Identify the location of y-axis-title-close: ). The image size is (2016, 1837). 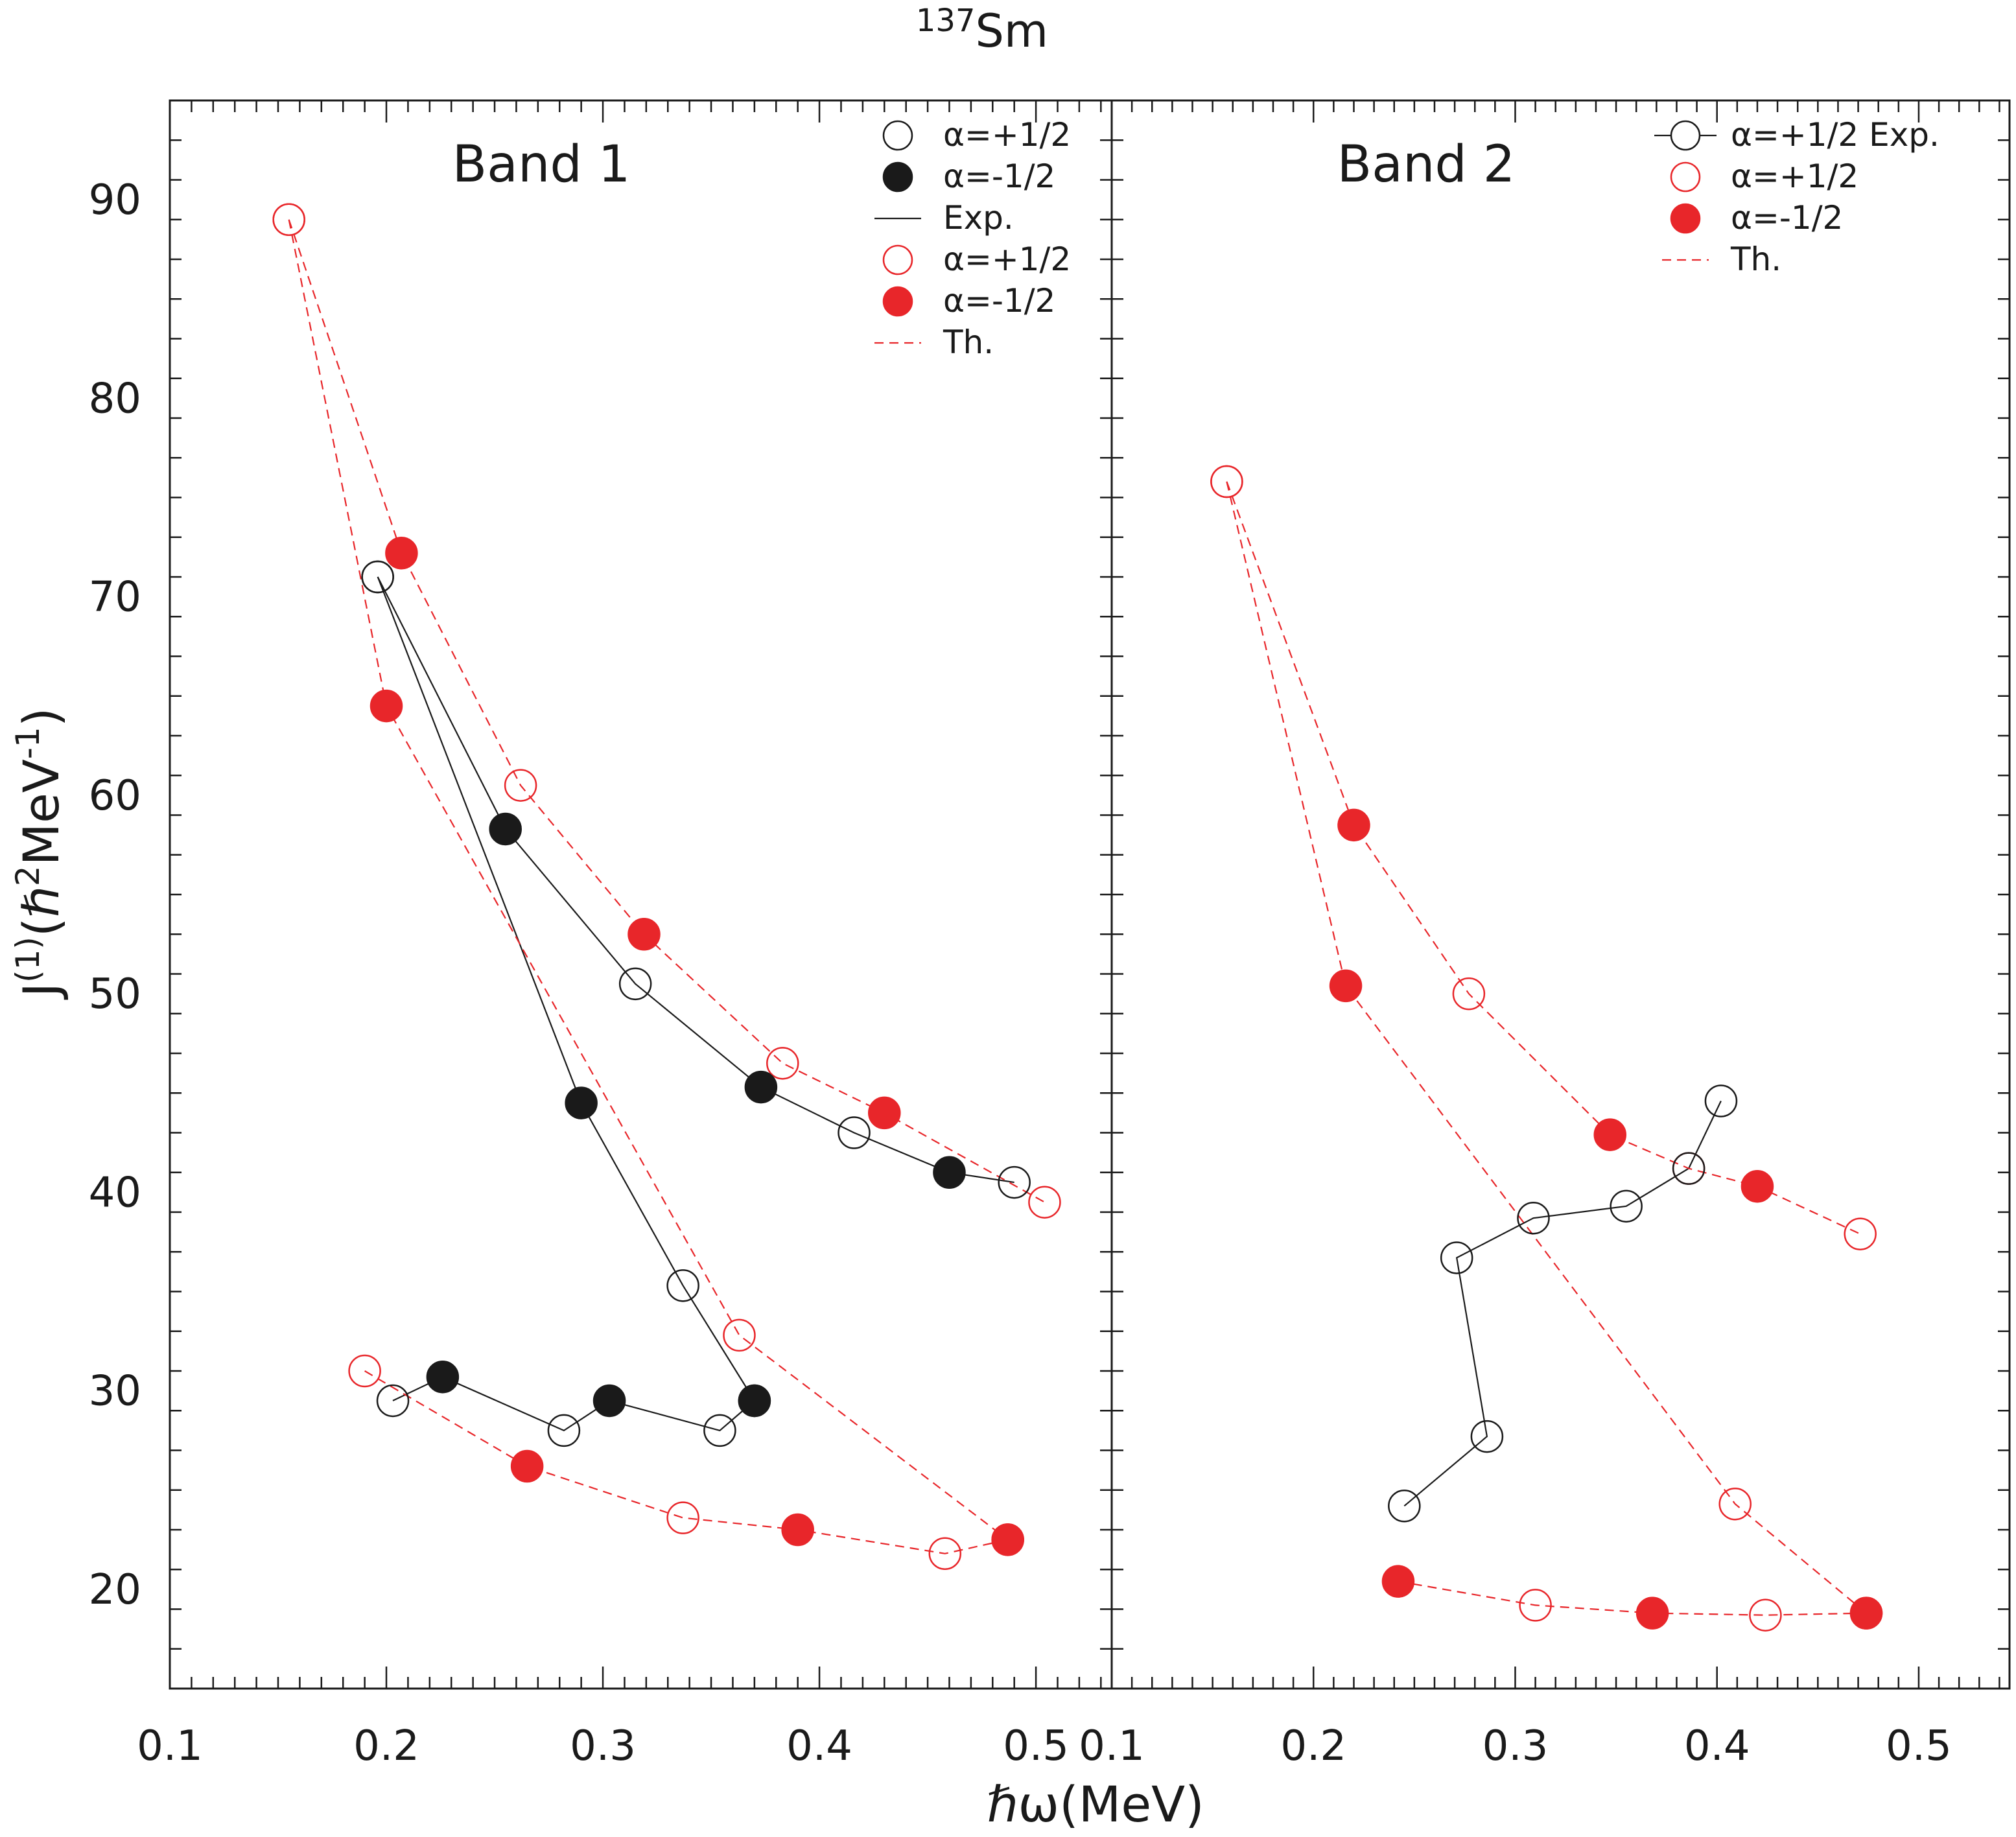
(41, 717).